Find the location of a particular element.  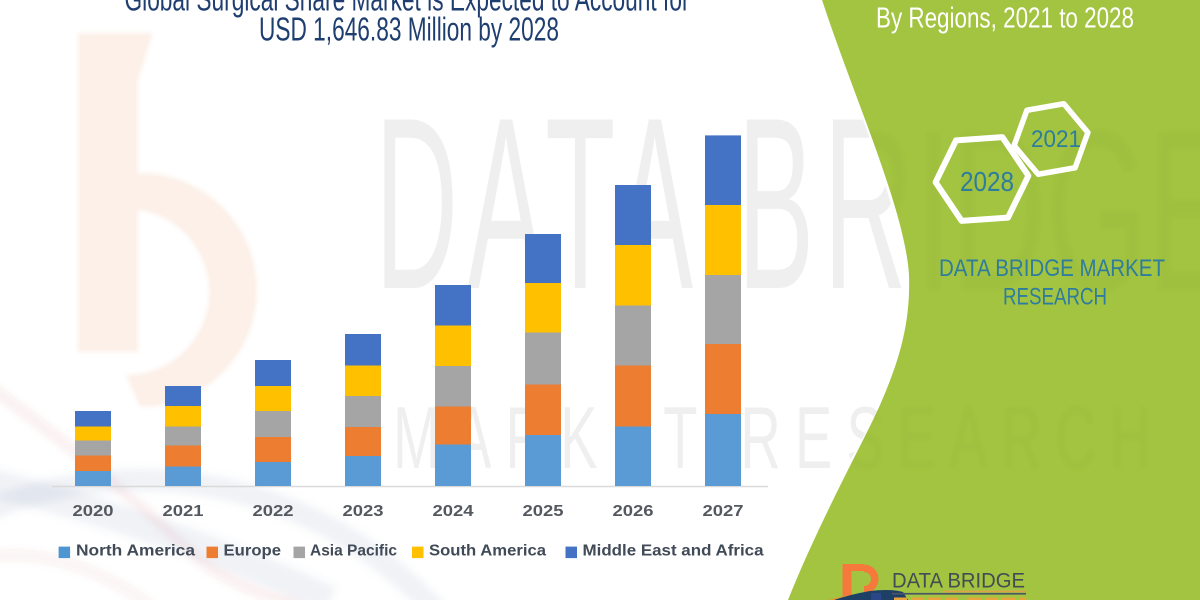

svg-text: 2025 is located at coordinates (543, 511).